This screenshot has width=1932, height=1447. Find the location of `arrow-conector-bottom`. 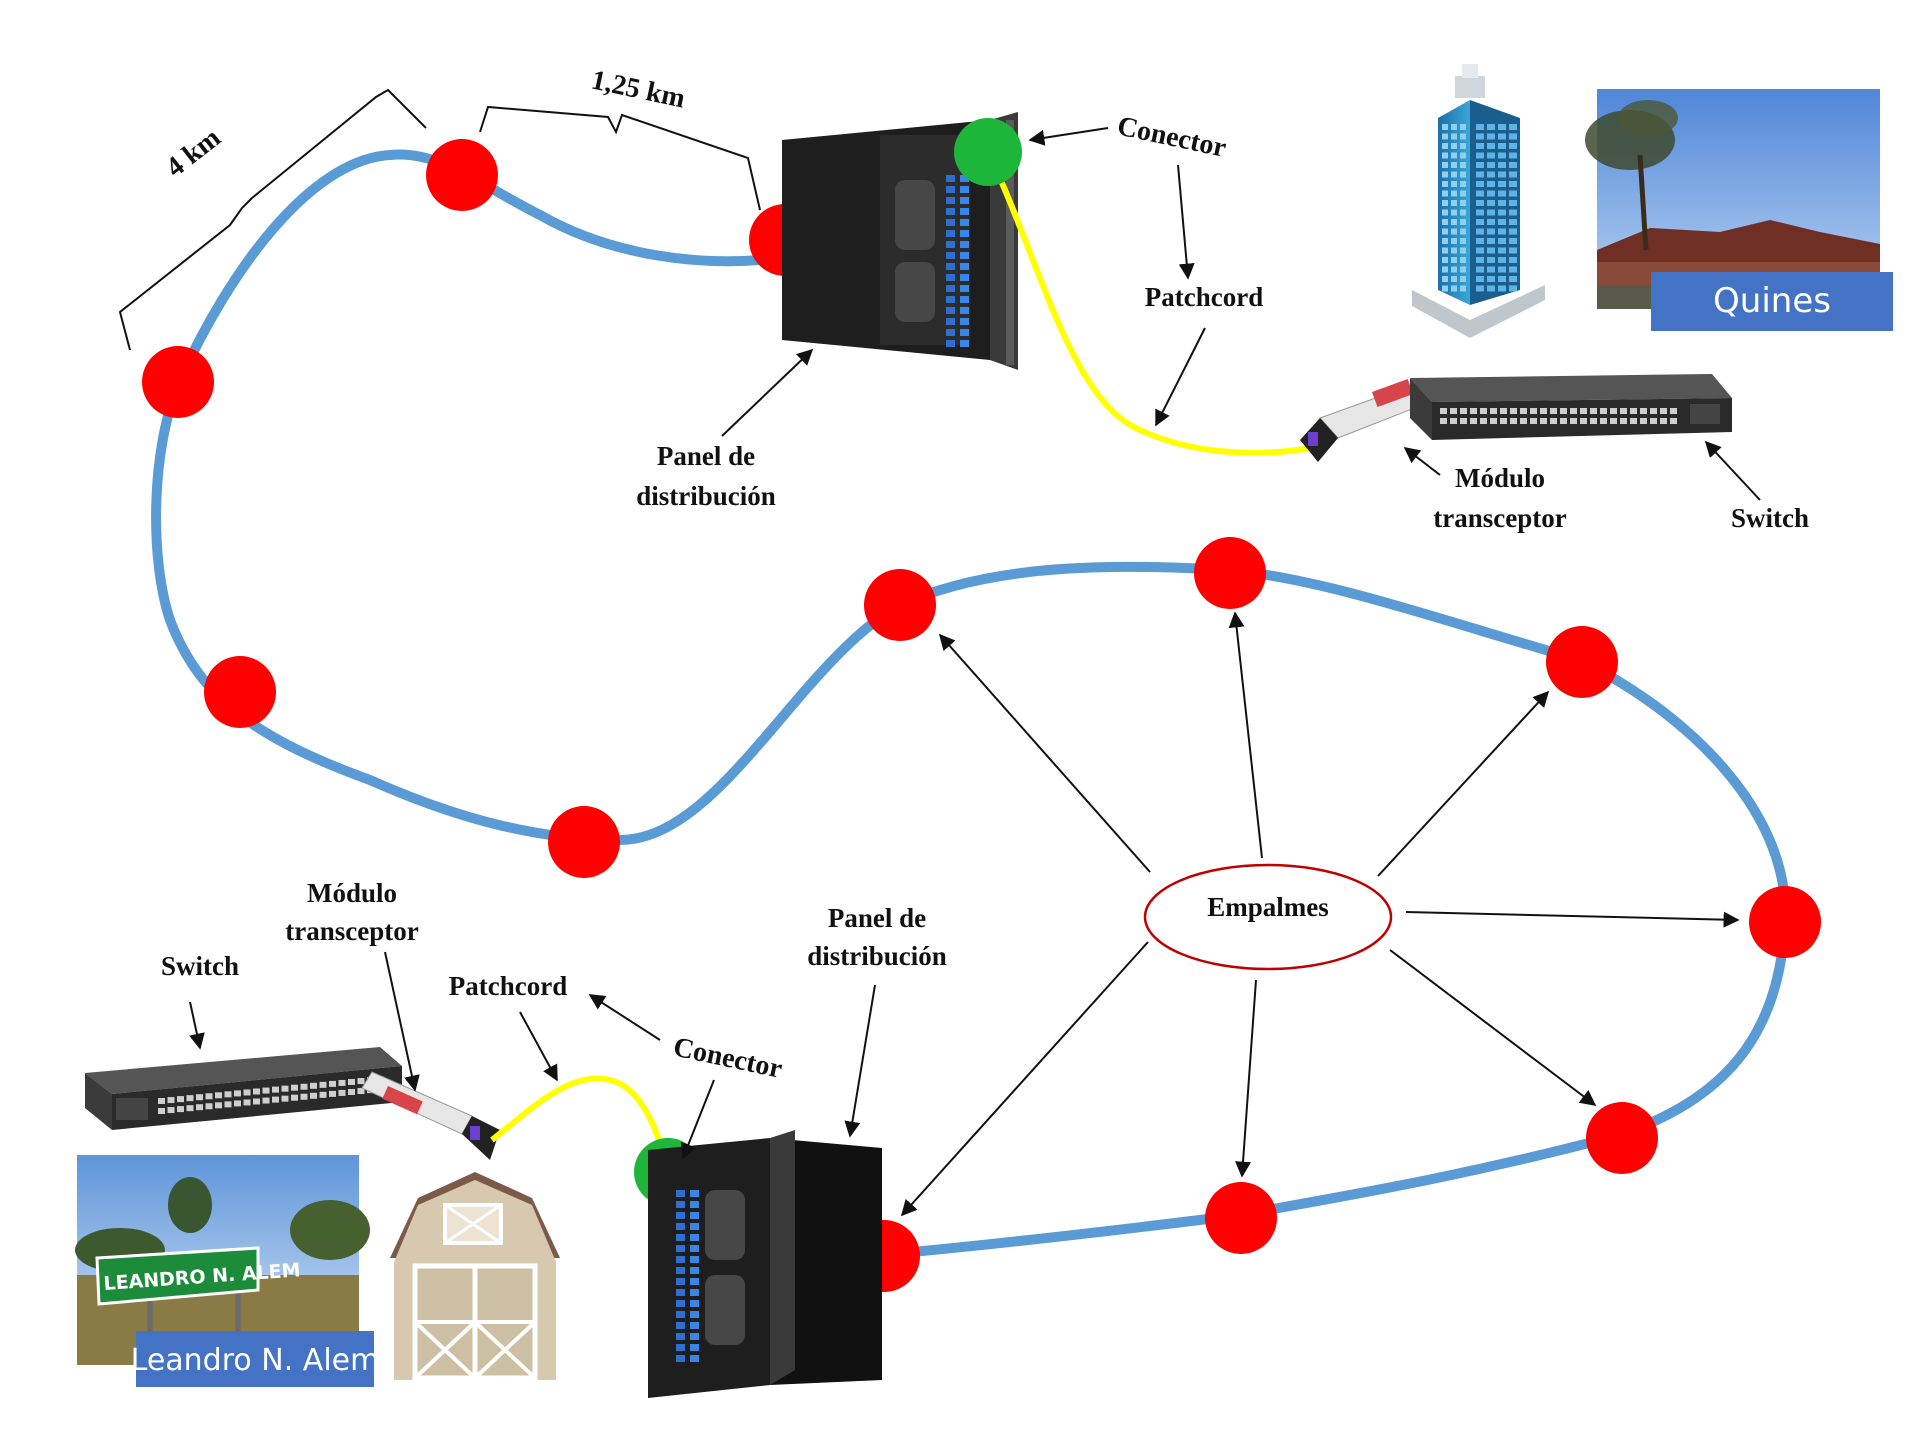

arrow-conector-bottom is located at coordinates (697, 1119).